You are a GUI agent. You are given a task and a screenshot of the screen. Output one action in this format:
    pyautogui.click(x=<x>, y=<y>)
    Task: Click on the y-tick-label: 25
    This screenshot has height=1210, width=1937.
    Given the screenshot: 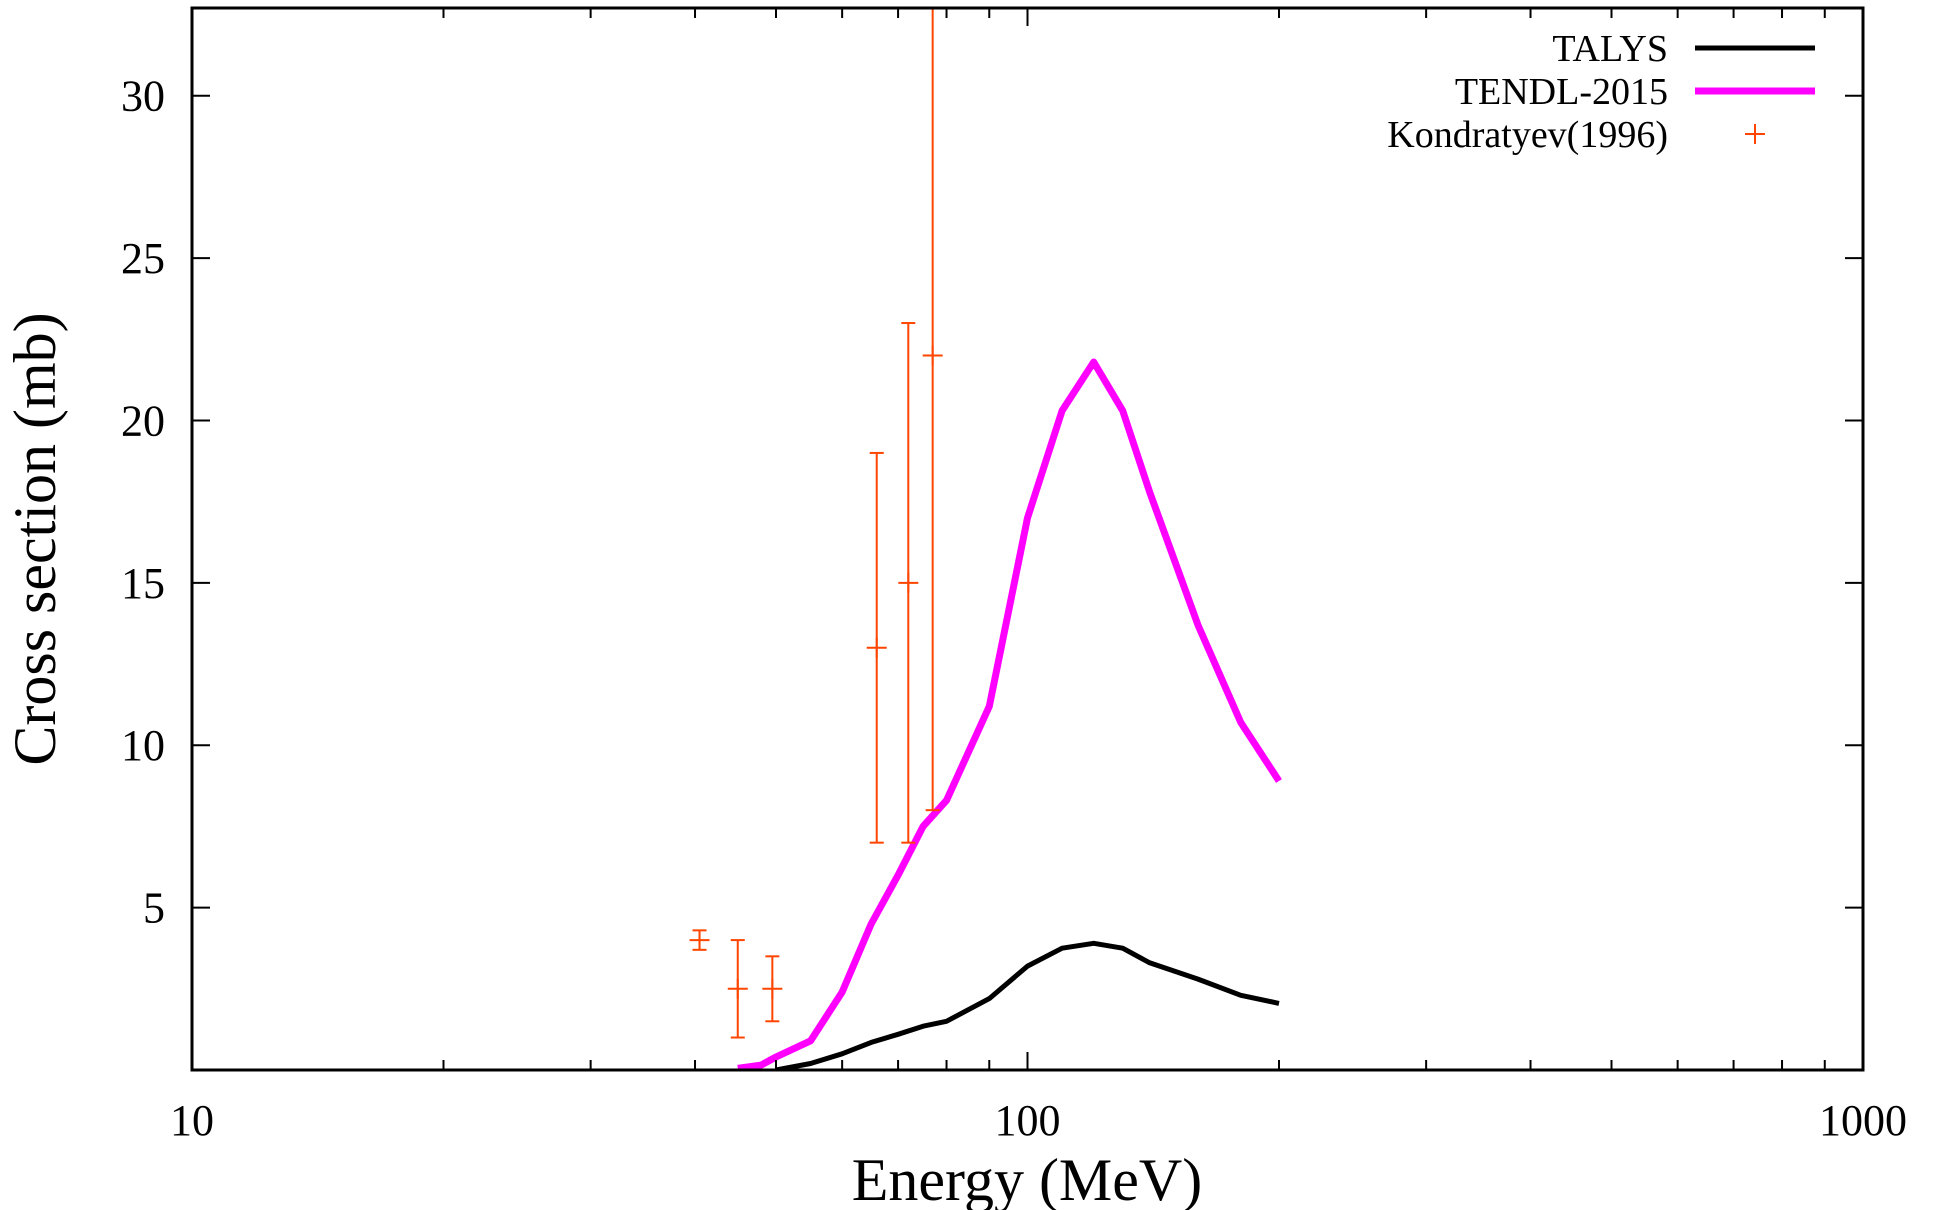 What is the action you would take?
    pyautogui.click(x=143, y=258)
    